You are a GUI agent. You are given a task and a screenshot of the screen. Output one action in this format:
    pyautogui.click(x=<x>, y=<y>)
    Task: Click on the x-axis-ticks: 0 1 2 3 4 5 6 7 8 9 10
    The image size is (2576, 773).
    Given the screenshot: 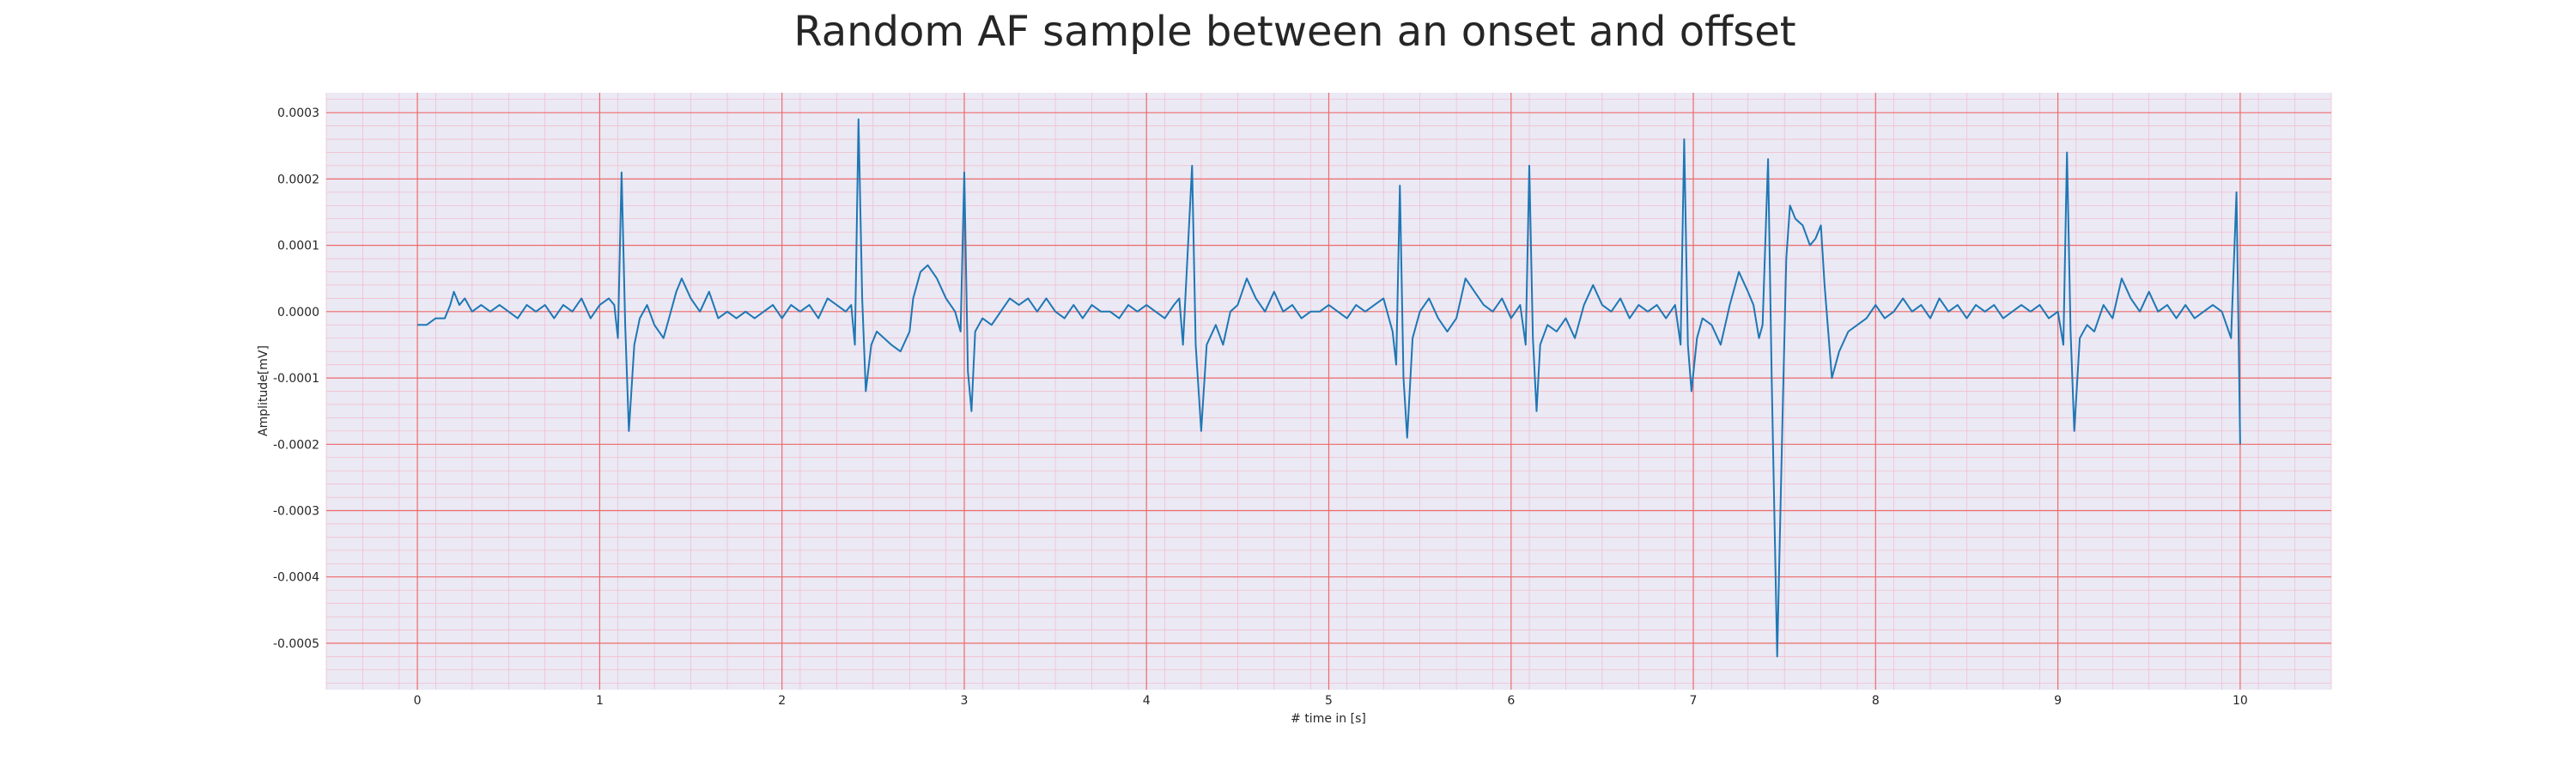 What is the action you would take?
    pyautogui.click(x=1331, y=701)
    